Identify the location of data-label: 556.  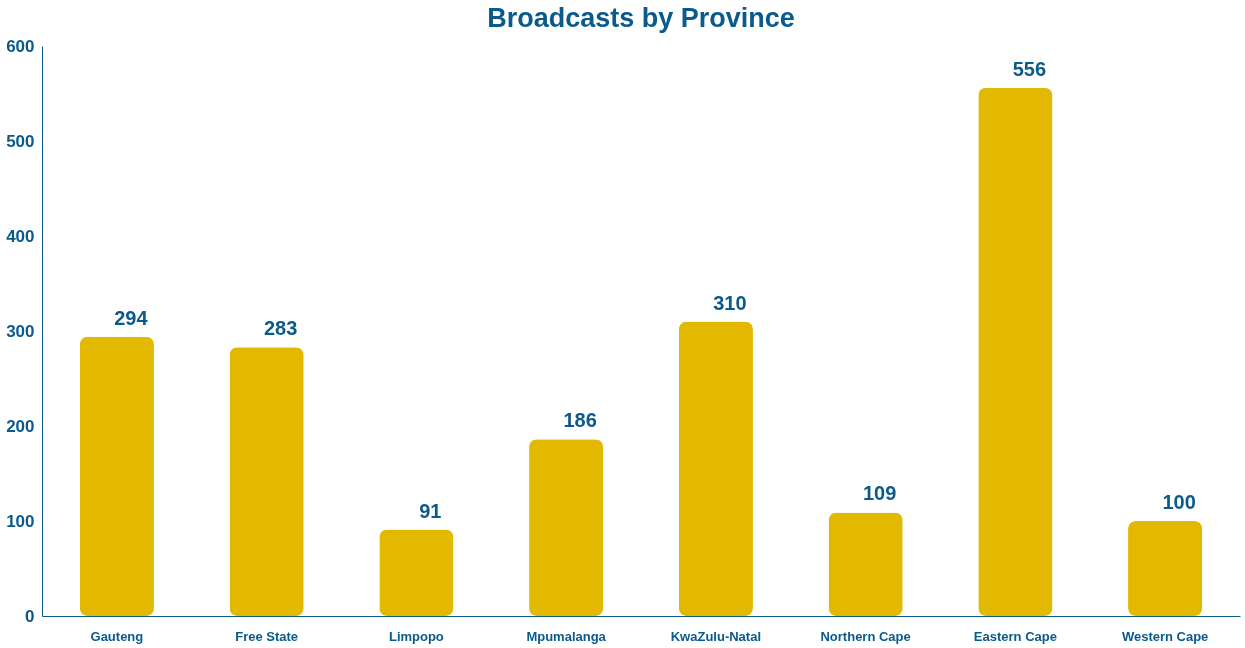
(1029, 68).